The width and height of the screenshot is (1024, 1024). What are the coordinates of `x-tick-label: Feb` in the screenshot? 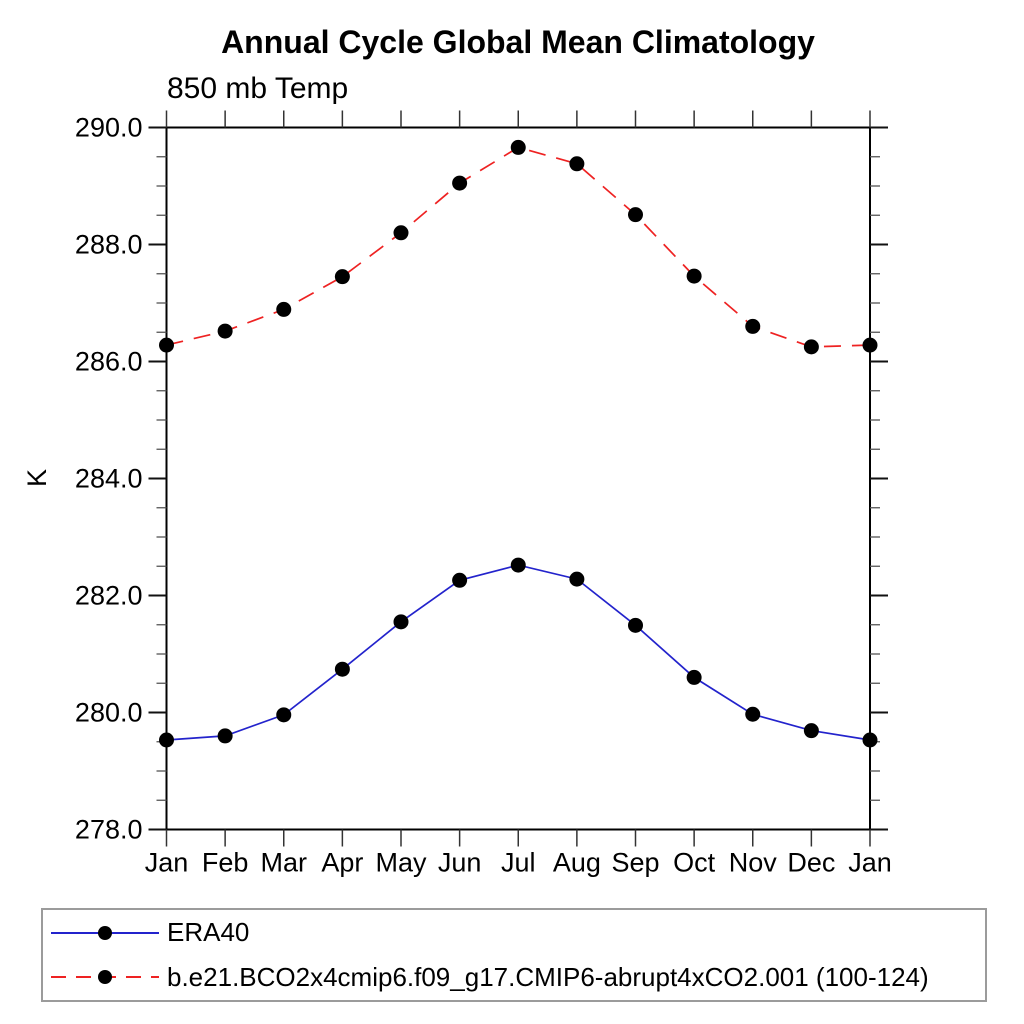 It's located at (225, 863).